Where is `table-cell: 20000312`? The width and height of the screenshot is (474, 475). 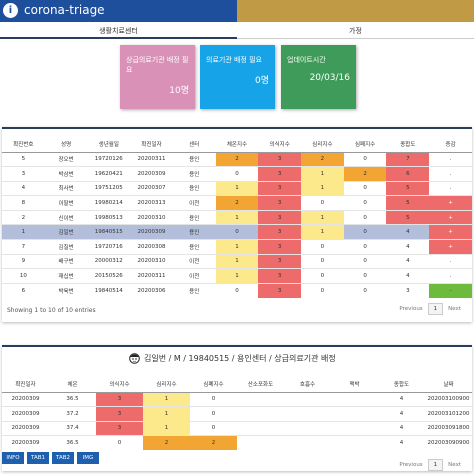
table-cell: 20000312 is located at coordinates (109, 261).